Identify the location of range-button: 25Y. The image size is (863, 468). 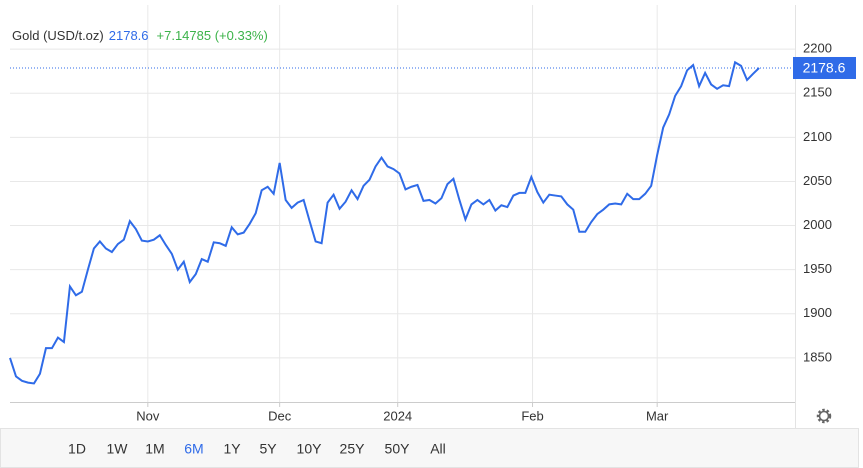
(353, 449).